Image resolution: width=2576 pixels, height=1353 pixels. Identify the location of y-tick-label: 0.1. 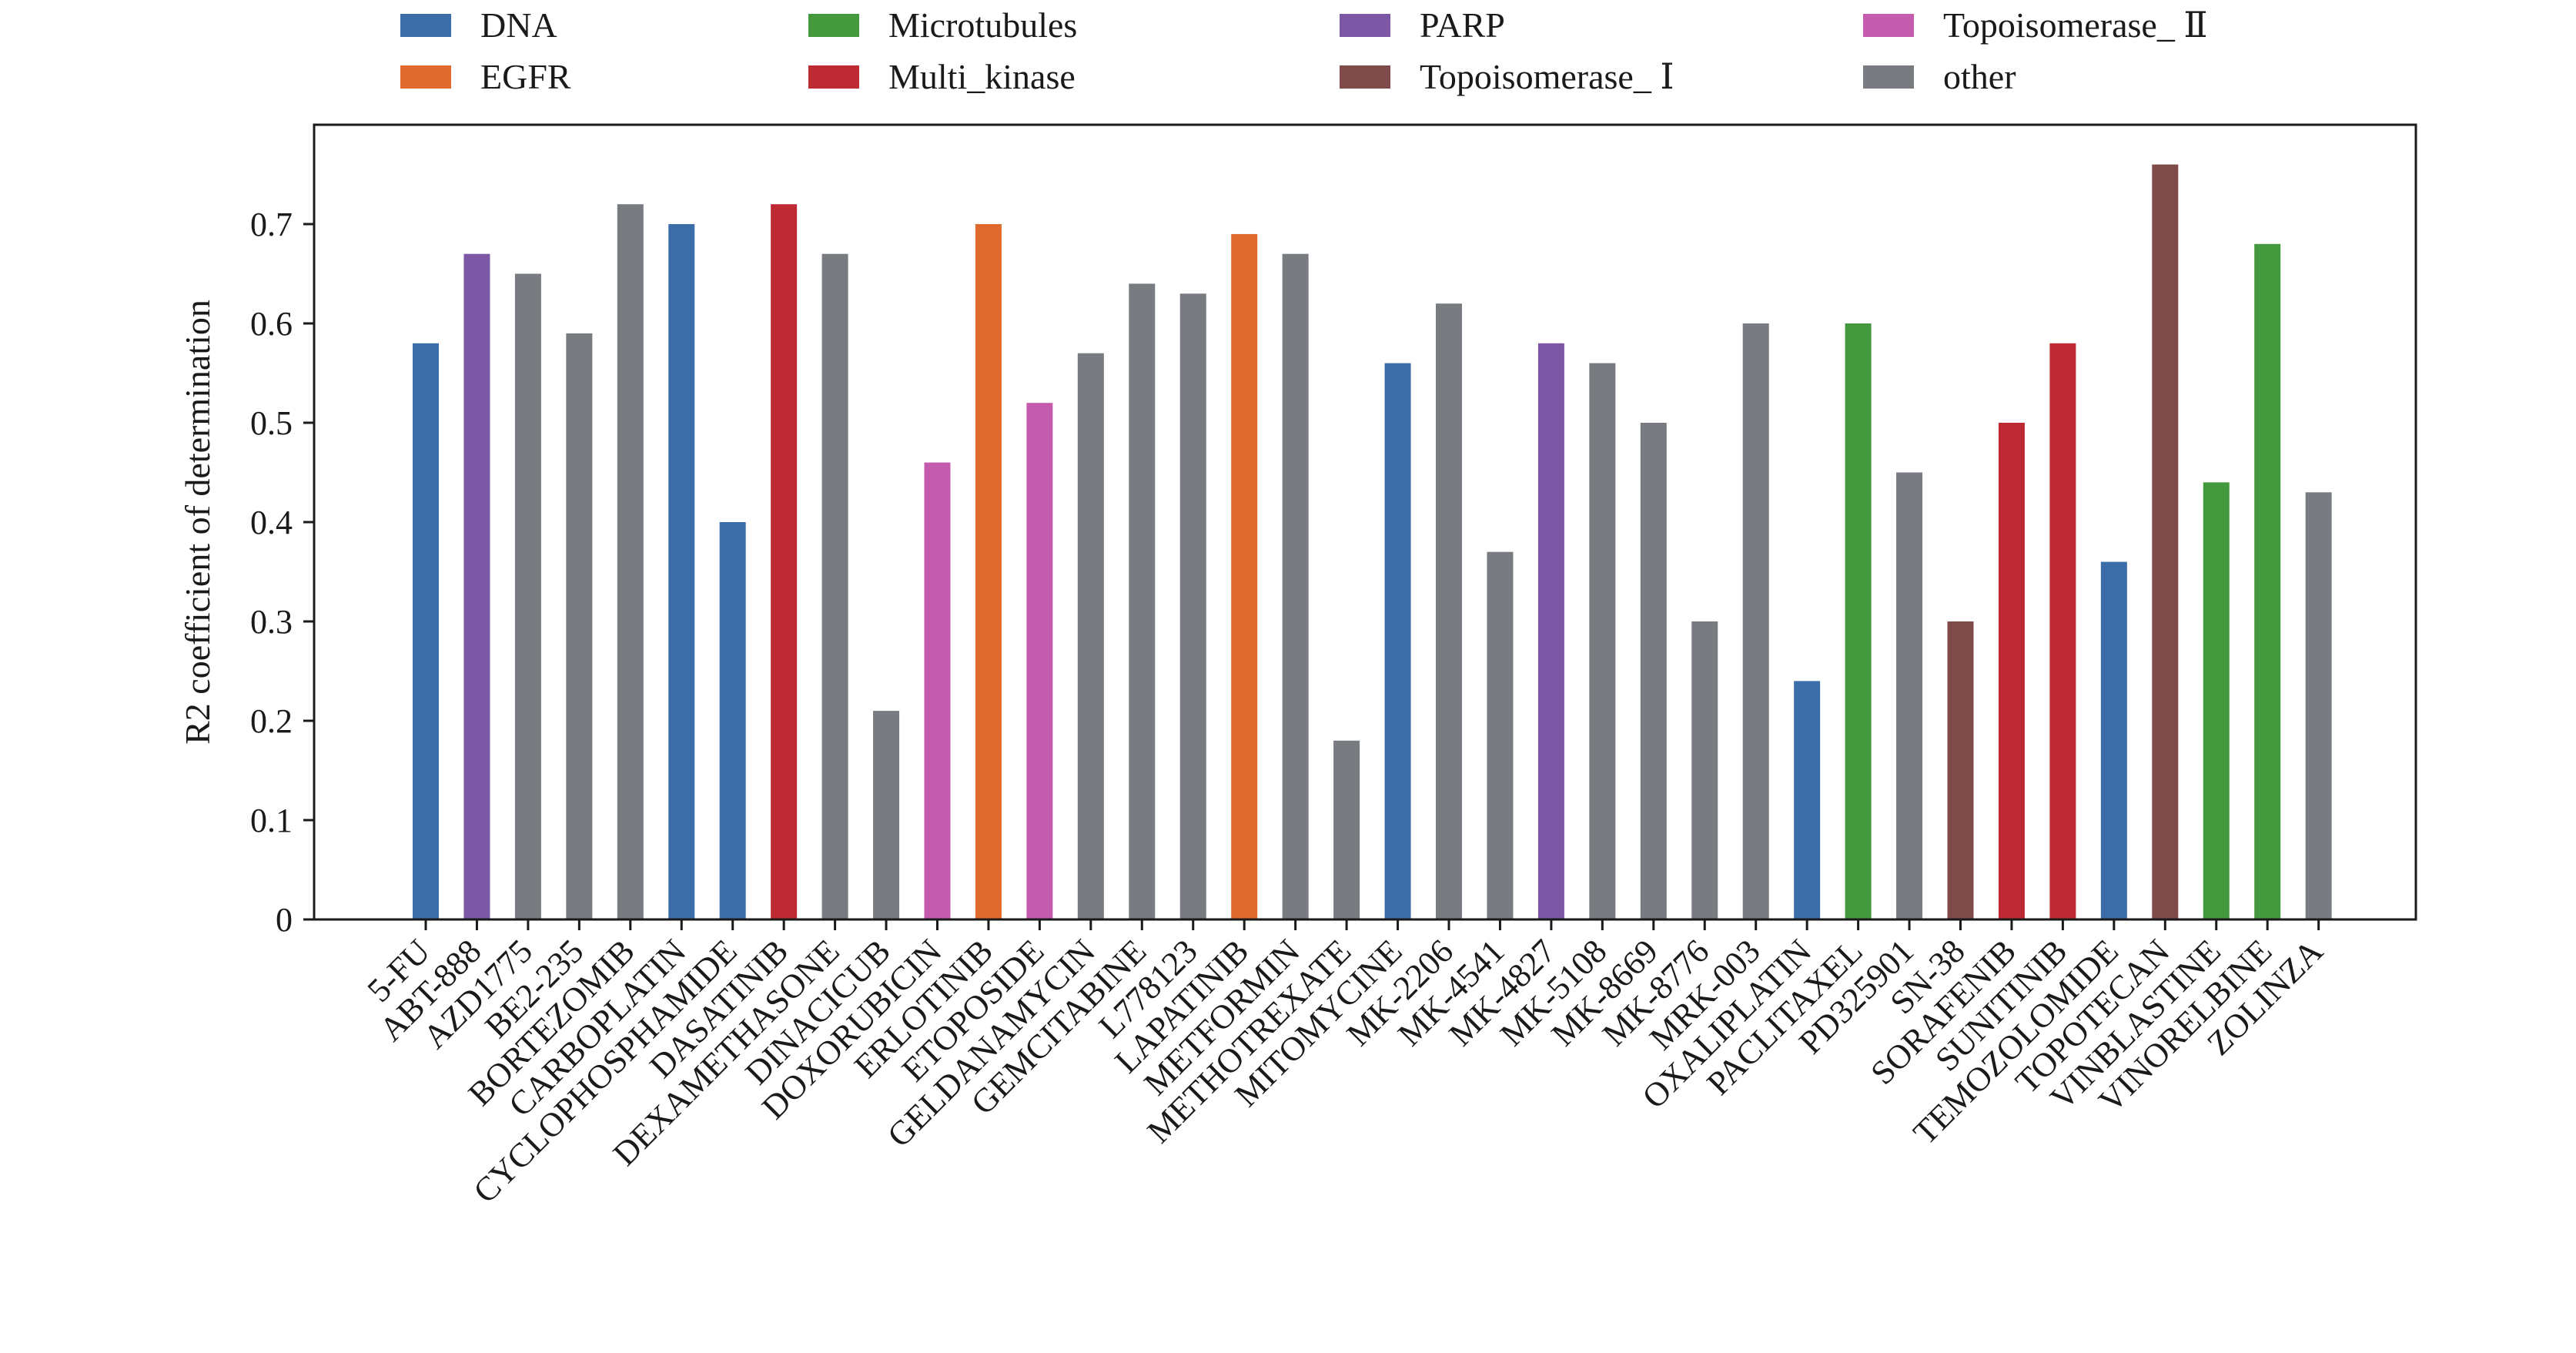
(272, 820).